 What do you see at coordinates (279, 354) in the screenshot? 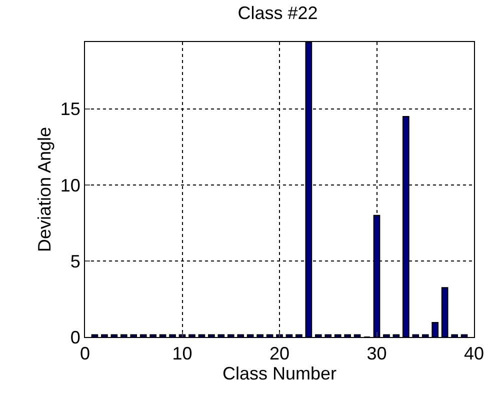
I see `x-tick-label: 20` at bounding box center [279, 354].